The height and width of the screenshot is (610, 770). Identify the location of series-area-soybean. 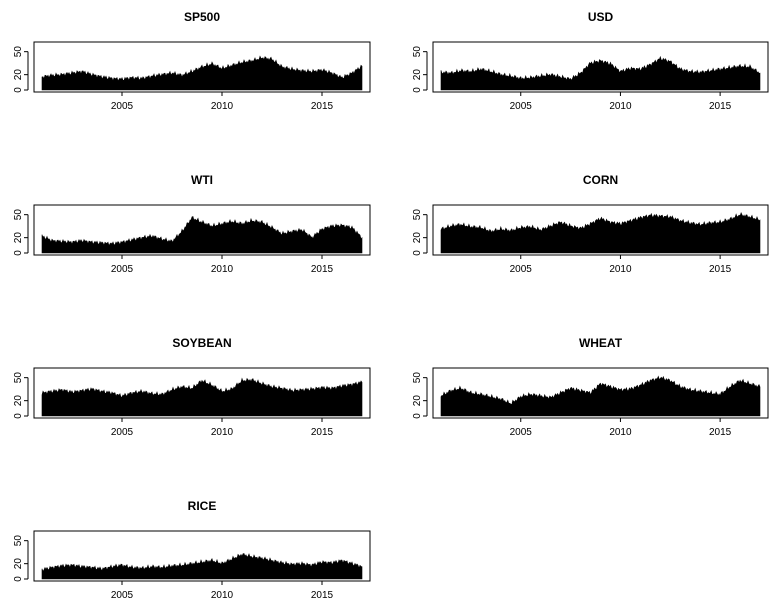
(202, 397).